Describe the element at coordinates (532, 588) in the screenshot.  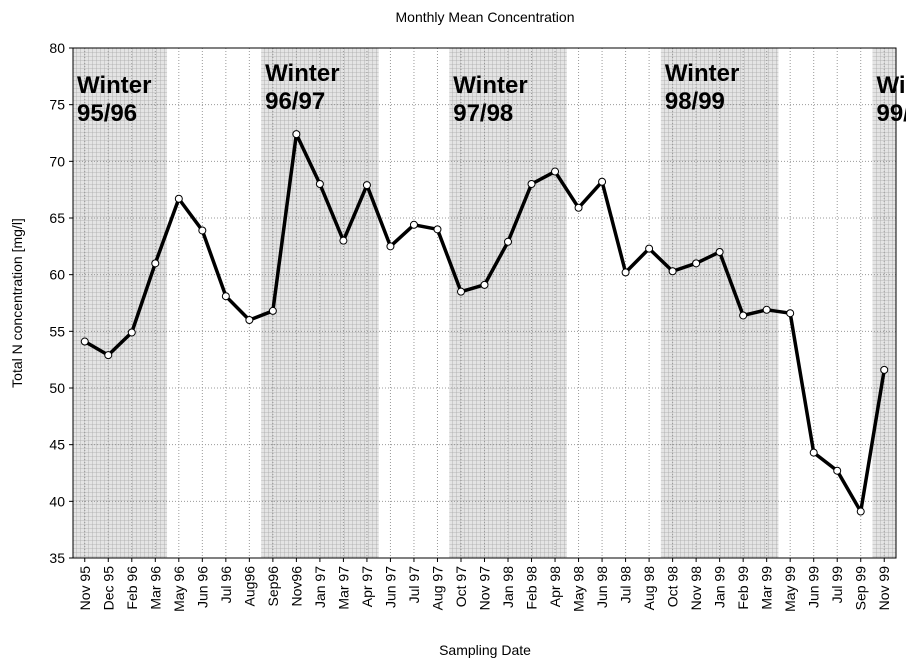
I see `x-tick-label: Feb 98` at that location.